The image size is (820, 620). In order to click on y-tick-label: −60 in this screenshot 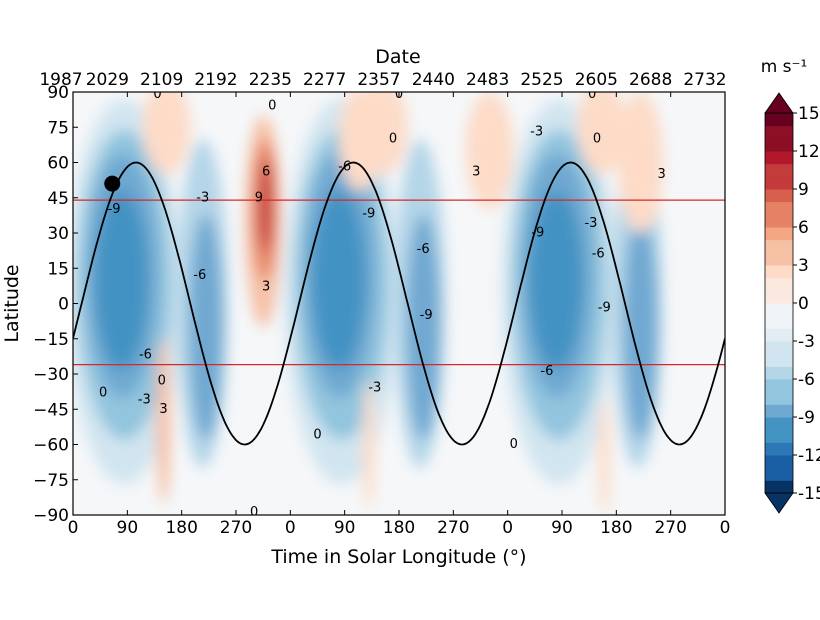, I will do `click(51, 446)`.